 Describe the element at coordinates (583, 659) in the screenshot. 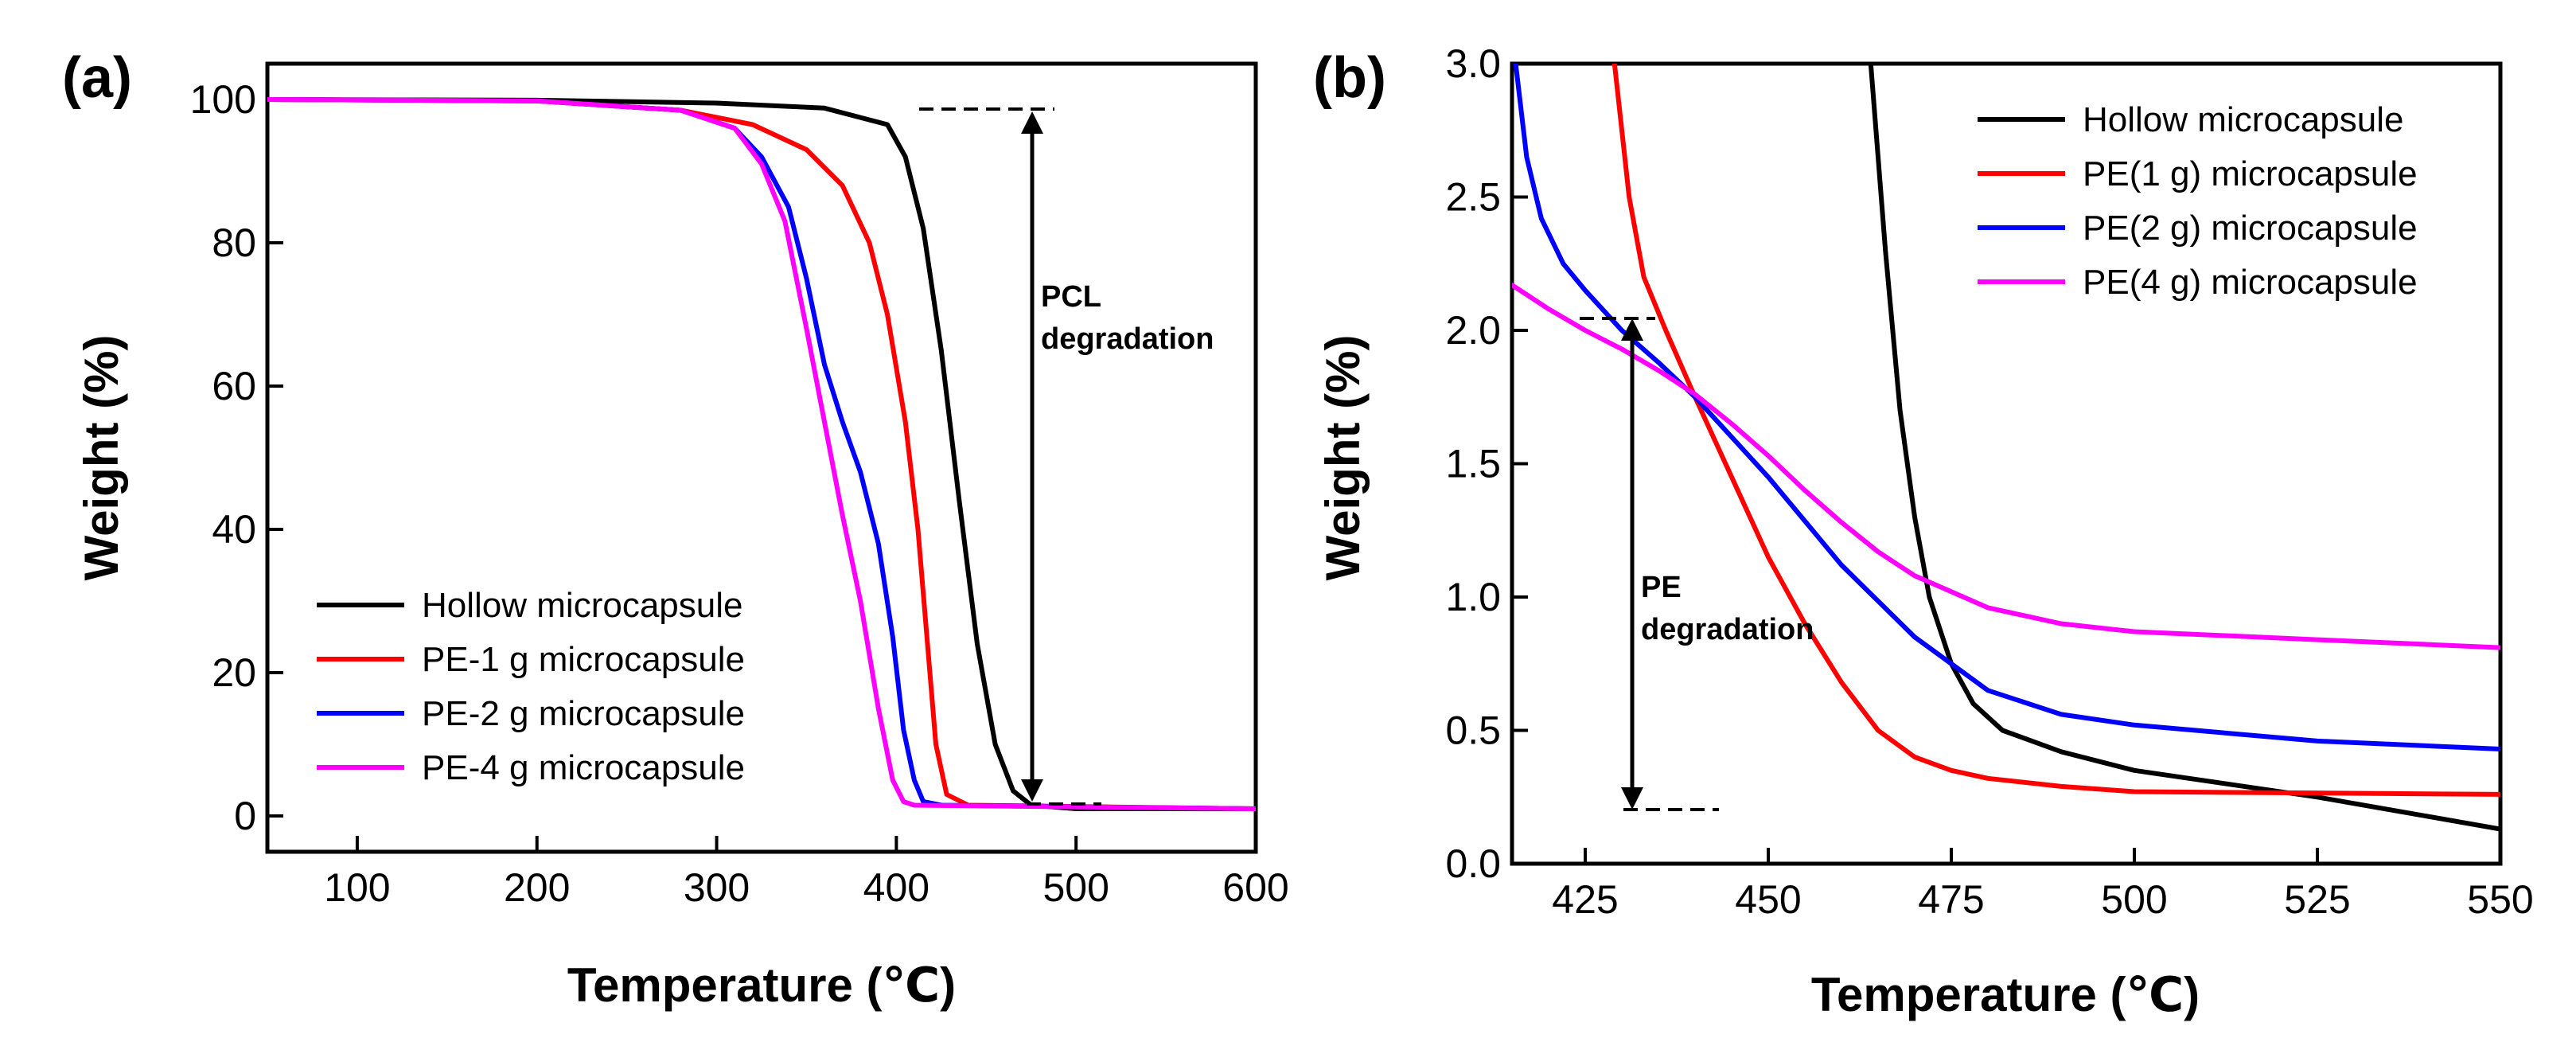

I see `legend-label: PE-1 g microcapsule` at that location.